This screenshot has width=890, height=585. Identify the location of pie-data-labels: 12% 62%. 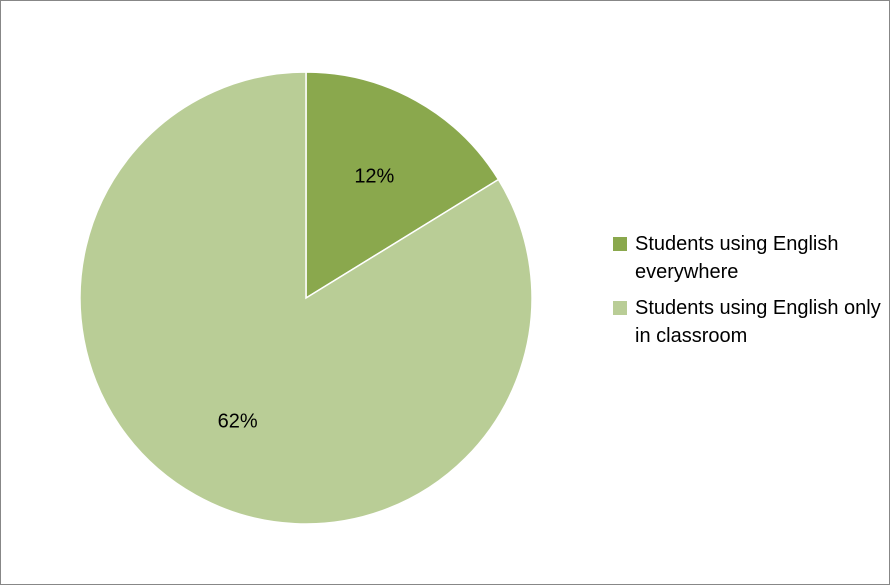
(306, 299).